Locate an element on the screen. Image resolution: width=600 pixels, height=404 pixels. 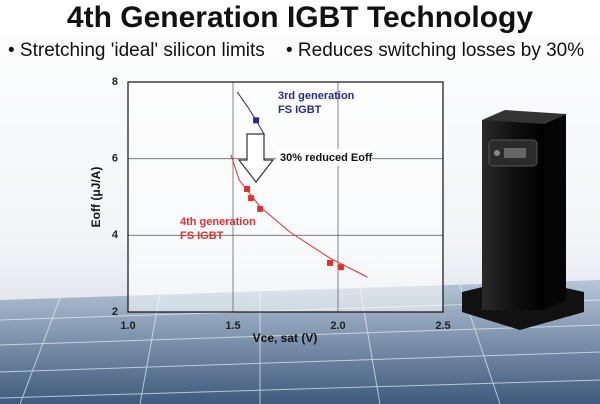
x-tick-label: 2.0 is located at coordinates (337, 326).